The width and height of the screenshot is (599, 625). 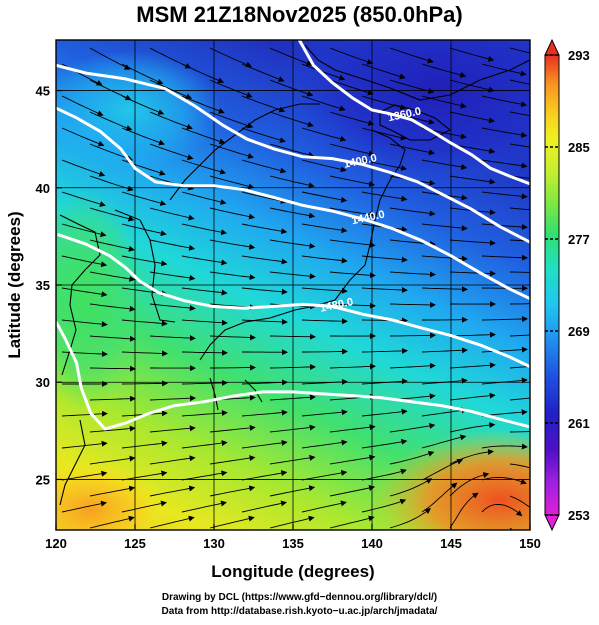 I want to click on x-tick-label: 125, so click(x=135, y=543).